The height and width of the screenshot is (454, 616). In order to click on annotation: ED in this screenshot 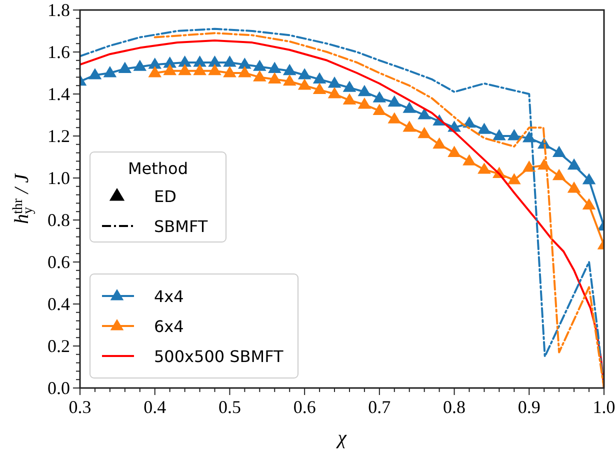, I will do `click(165, 196)`.